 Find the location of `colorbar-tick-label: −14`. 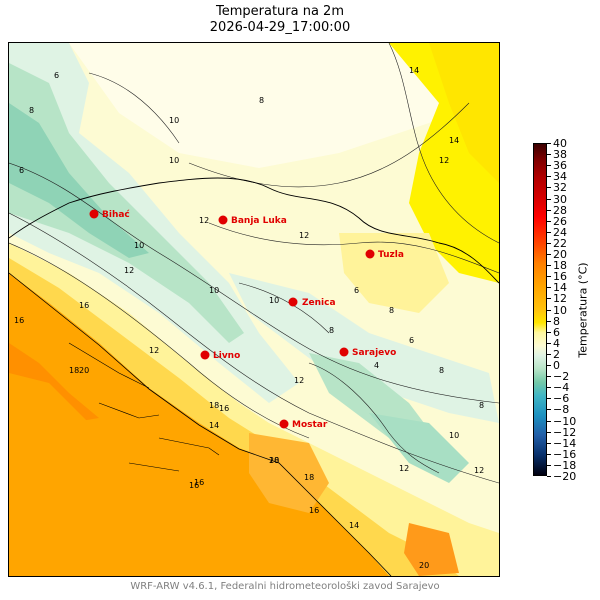

colorbar-tick-label: −14 is located at coordinates (565, 443).